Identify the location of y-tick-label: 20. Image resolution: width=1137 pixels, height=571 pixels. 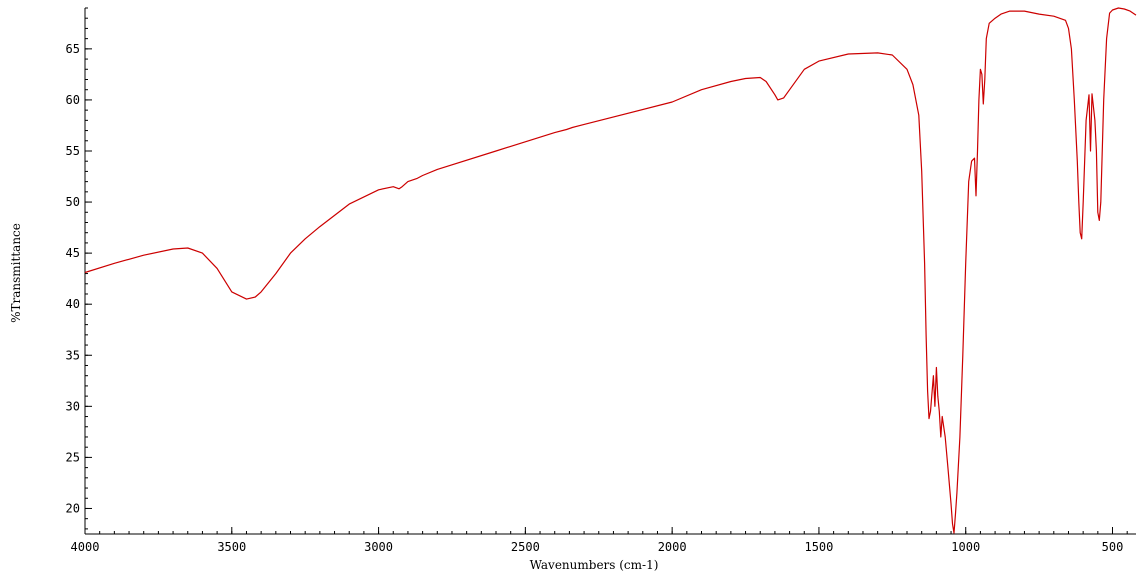
(73, 508).